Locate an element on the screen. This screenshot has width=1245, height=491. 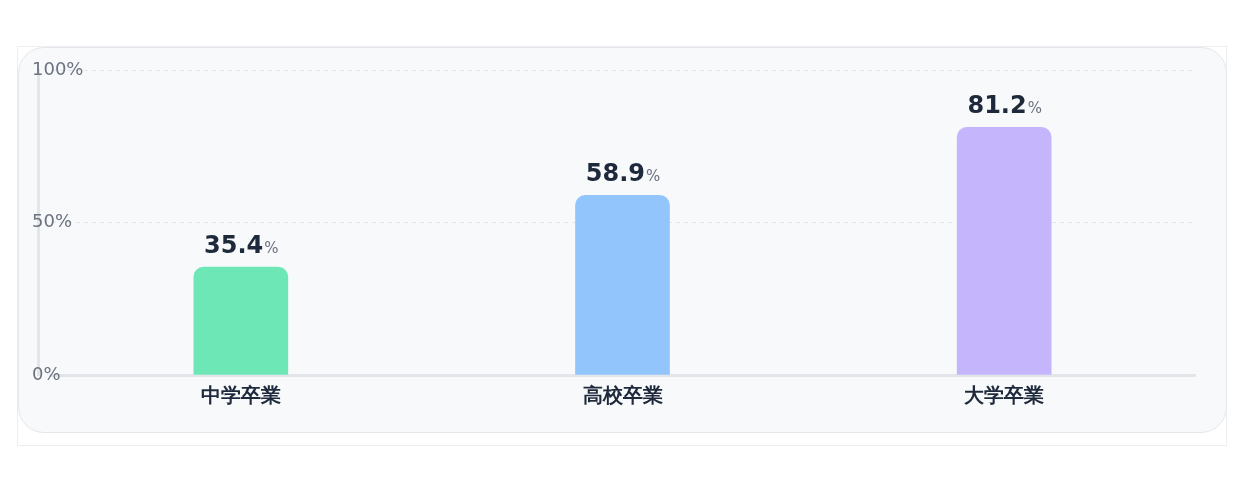
y-tick-label: 100% is located at coordinates (58, 68).